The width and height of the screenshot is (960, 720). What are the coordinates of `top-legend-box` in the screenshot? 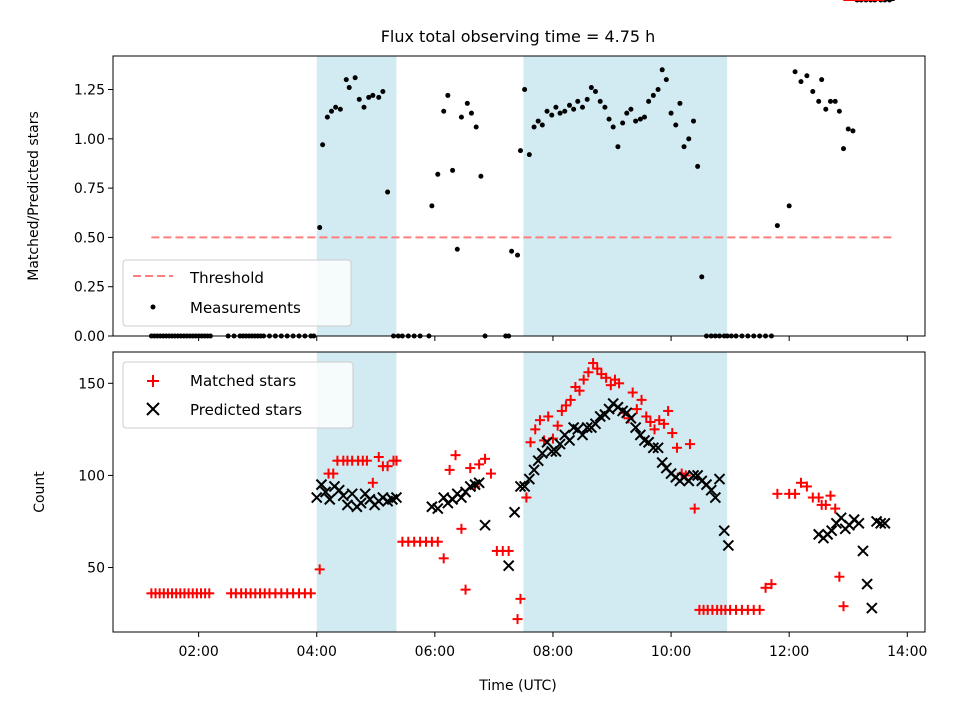 It's located at (237, 293).